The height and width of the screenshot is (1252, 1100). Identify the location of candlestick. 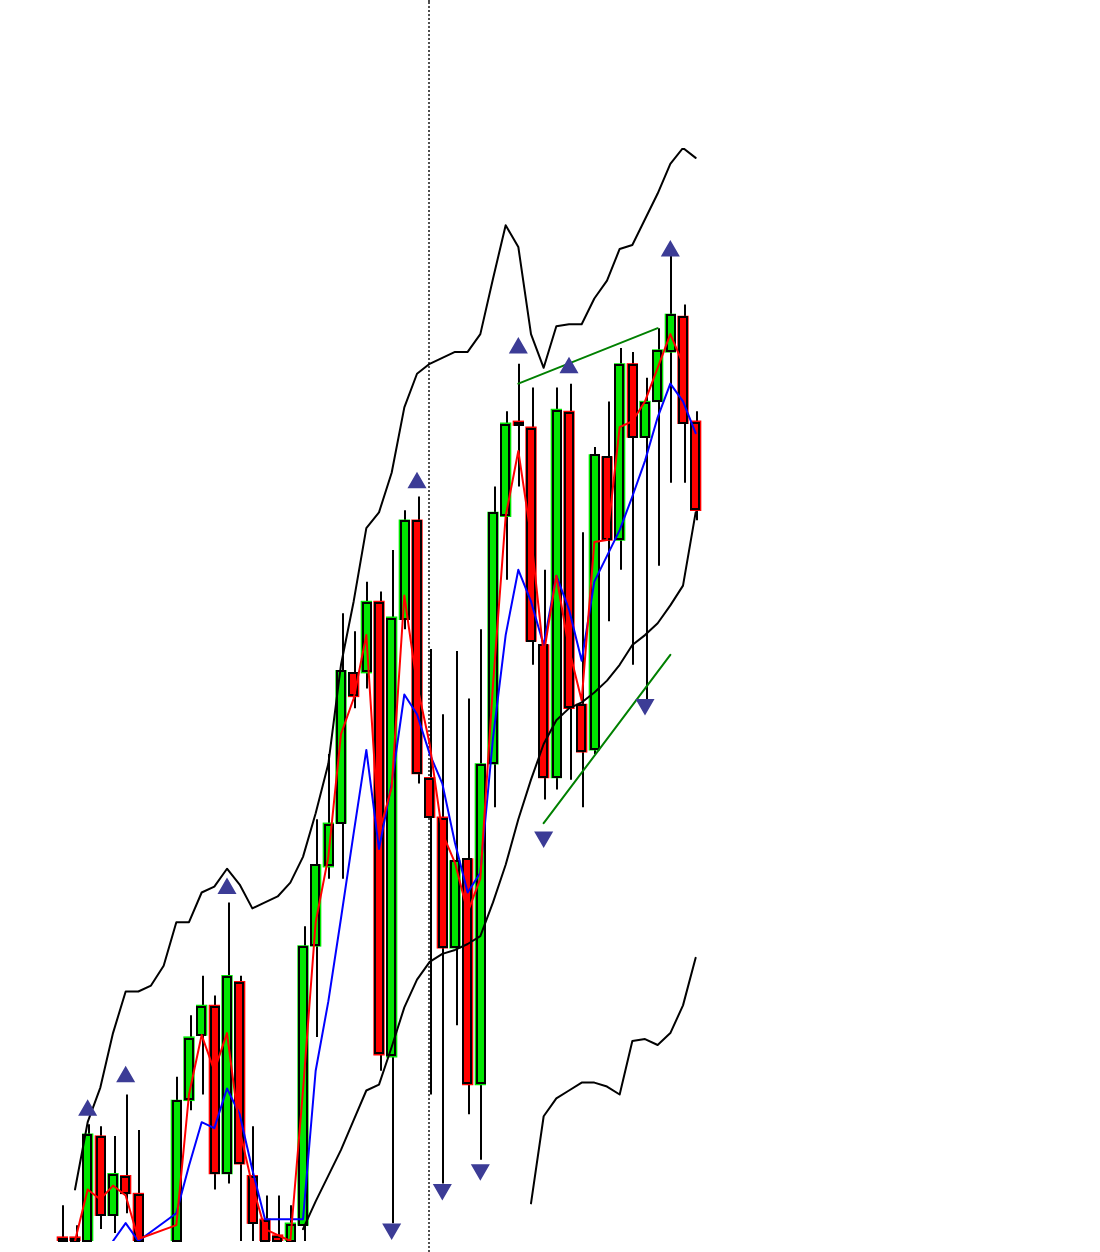
(531, 526).